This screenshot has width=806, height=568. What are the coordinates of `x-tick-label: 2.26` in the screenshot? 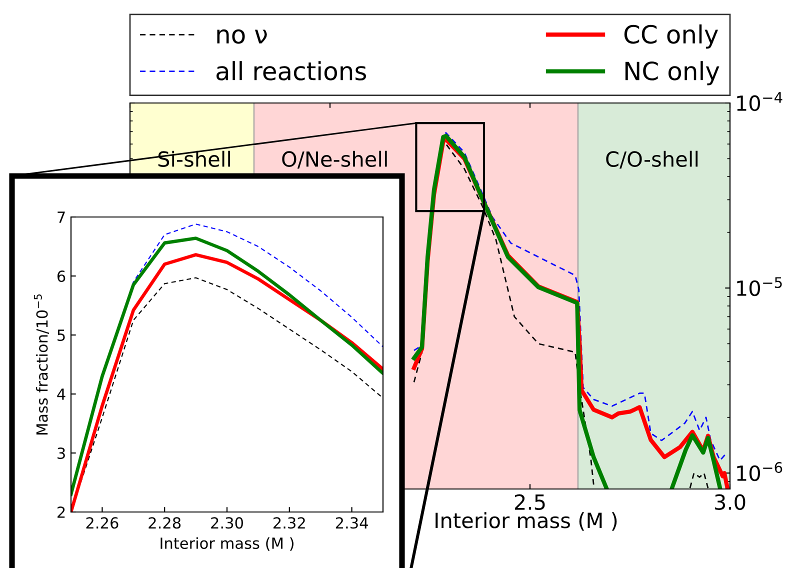 It's located at (102, 523).